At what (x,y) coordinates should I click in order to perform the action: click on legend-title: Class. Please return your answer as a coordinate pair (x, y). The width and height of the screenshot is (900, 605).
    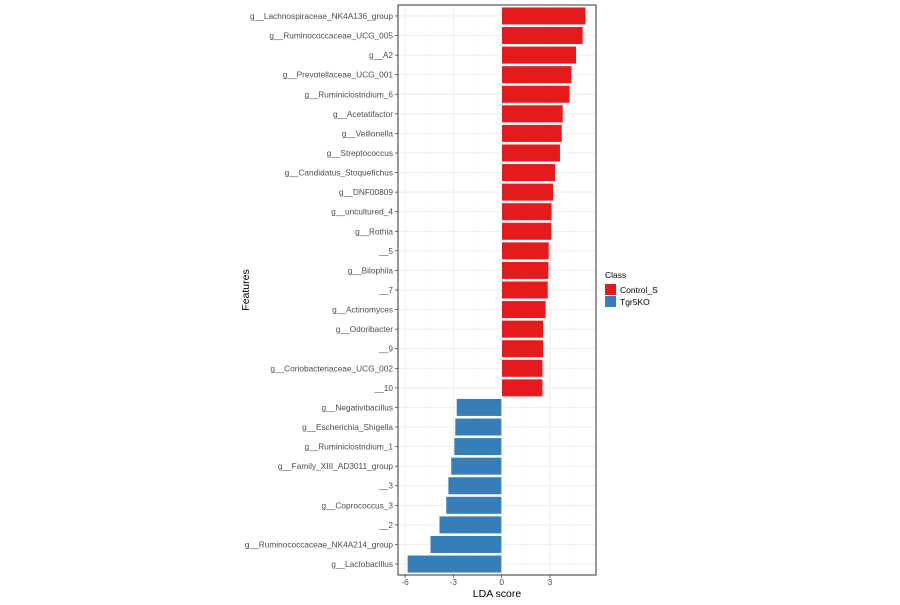
    Looking at the image, I should click on (615, 275).